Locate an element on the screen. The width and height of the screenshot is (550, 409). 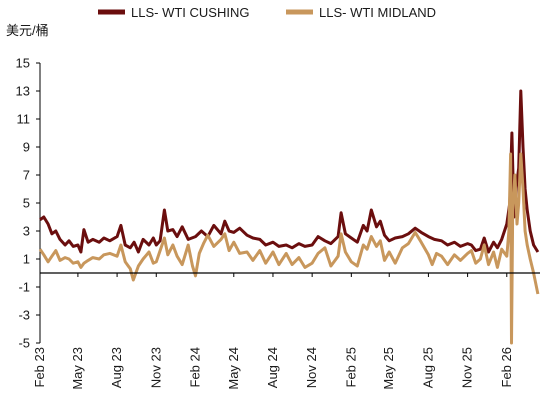
x-tick-label: Nov 24 is located at coordinates (311, 367).